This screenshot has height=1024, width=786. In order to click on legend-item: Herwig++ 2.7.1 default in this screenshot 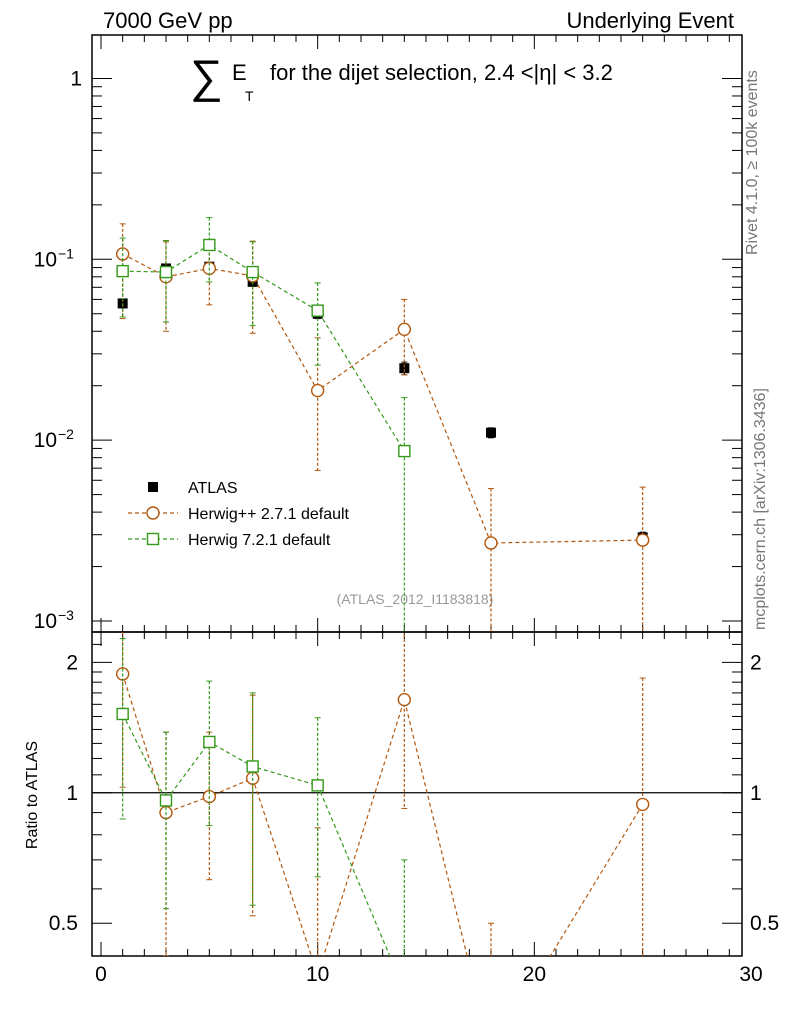, I will do `click(239, 514)`.